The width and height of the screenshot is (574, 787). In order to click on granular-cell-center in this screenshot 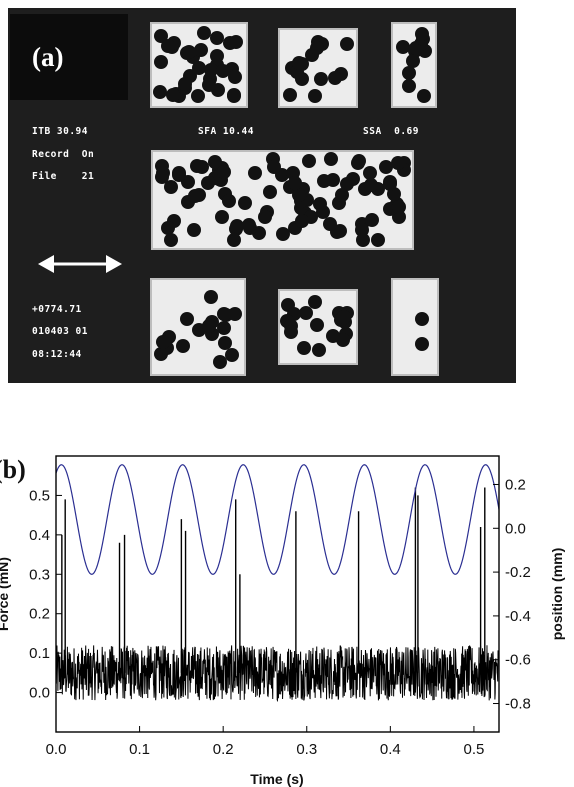, I will do `click(282, 200)`.